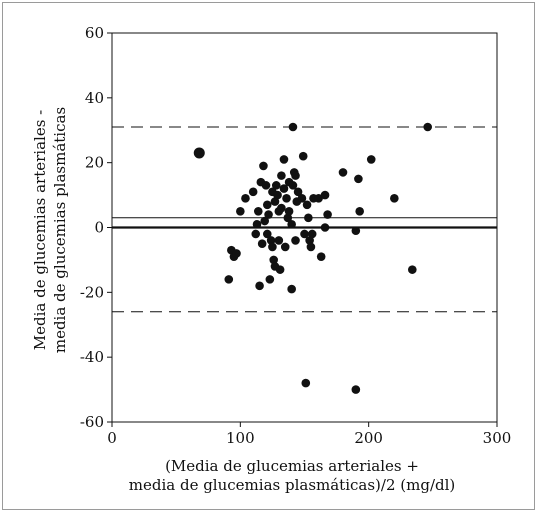  Describe the element at coordinates (94, 163) in the screenshot. I see `y-tick-label: 20` at that location.